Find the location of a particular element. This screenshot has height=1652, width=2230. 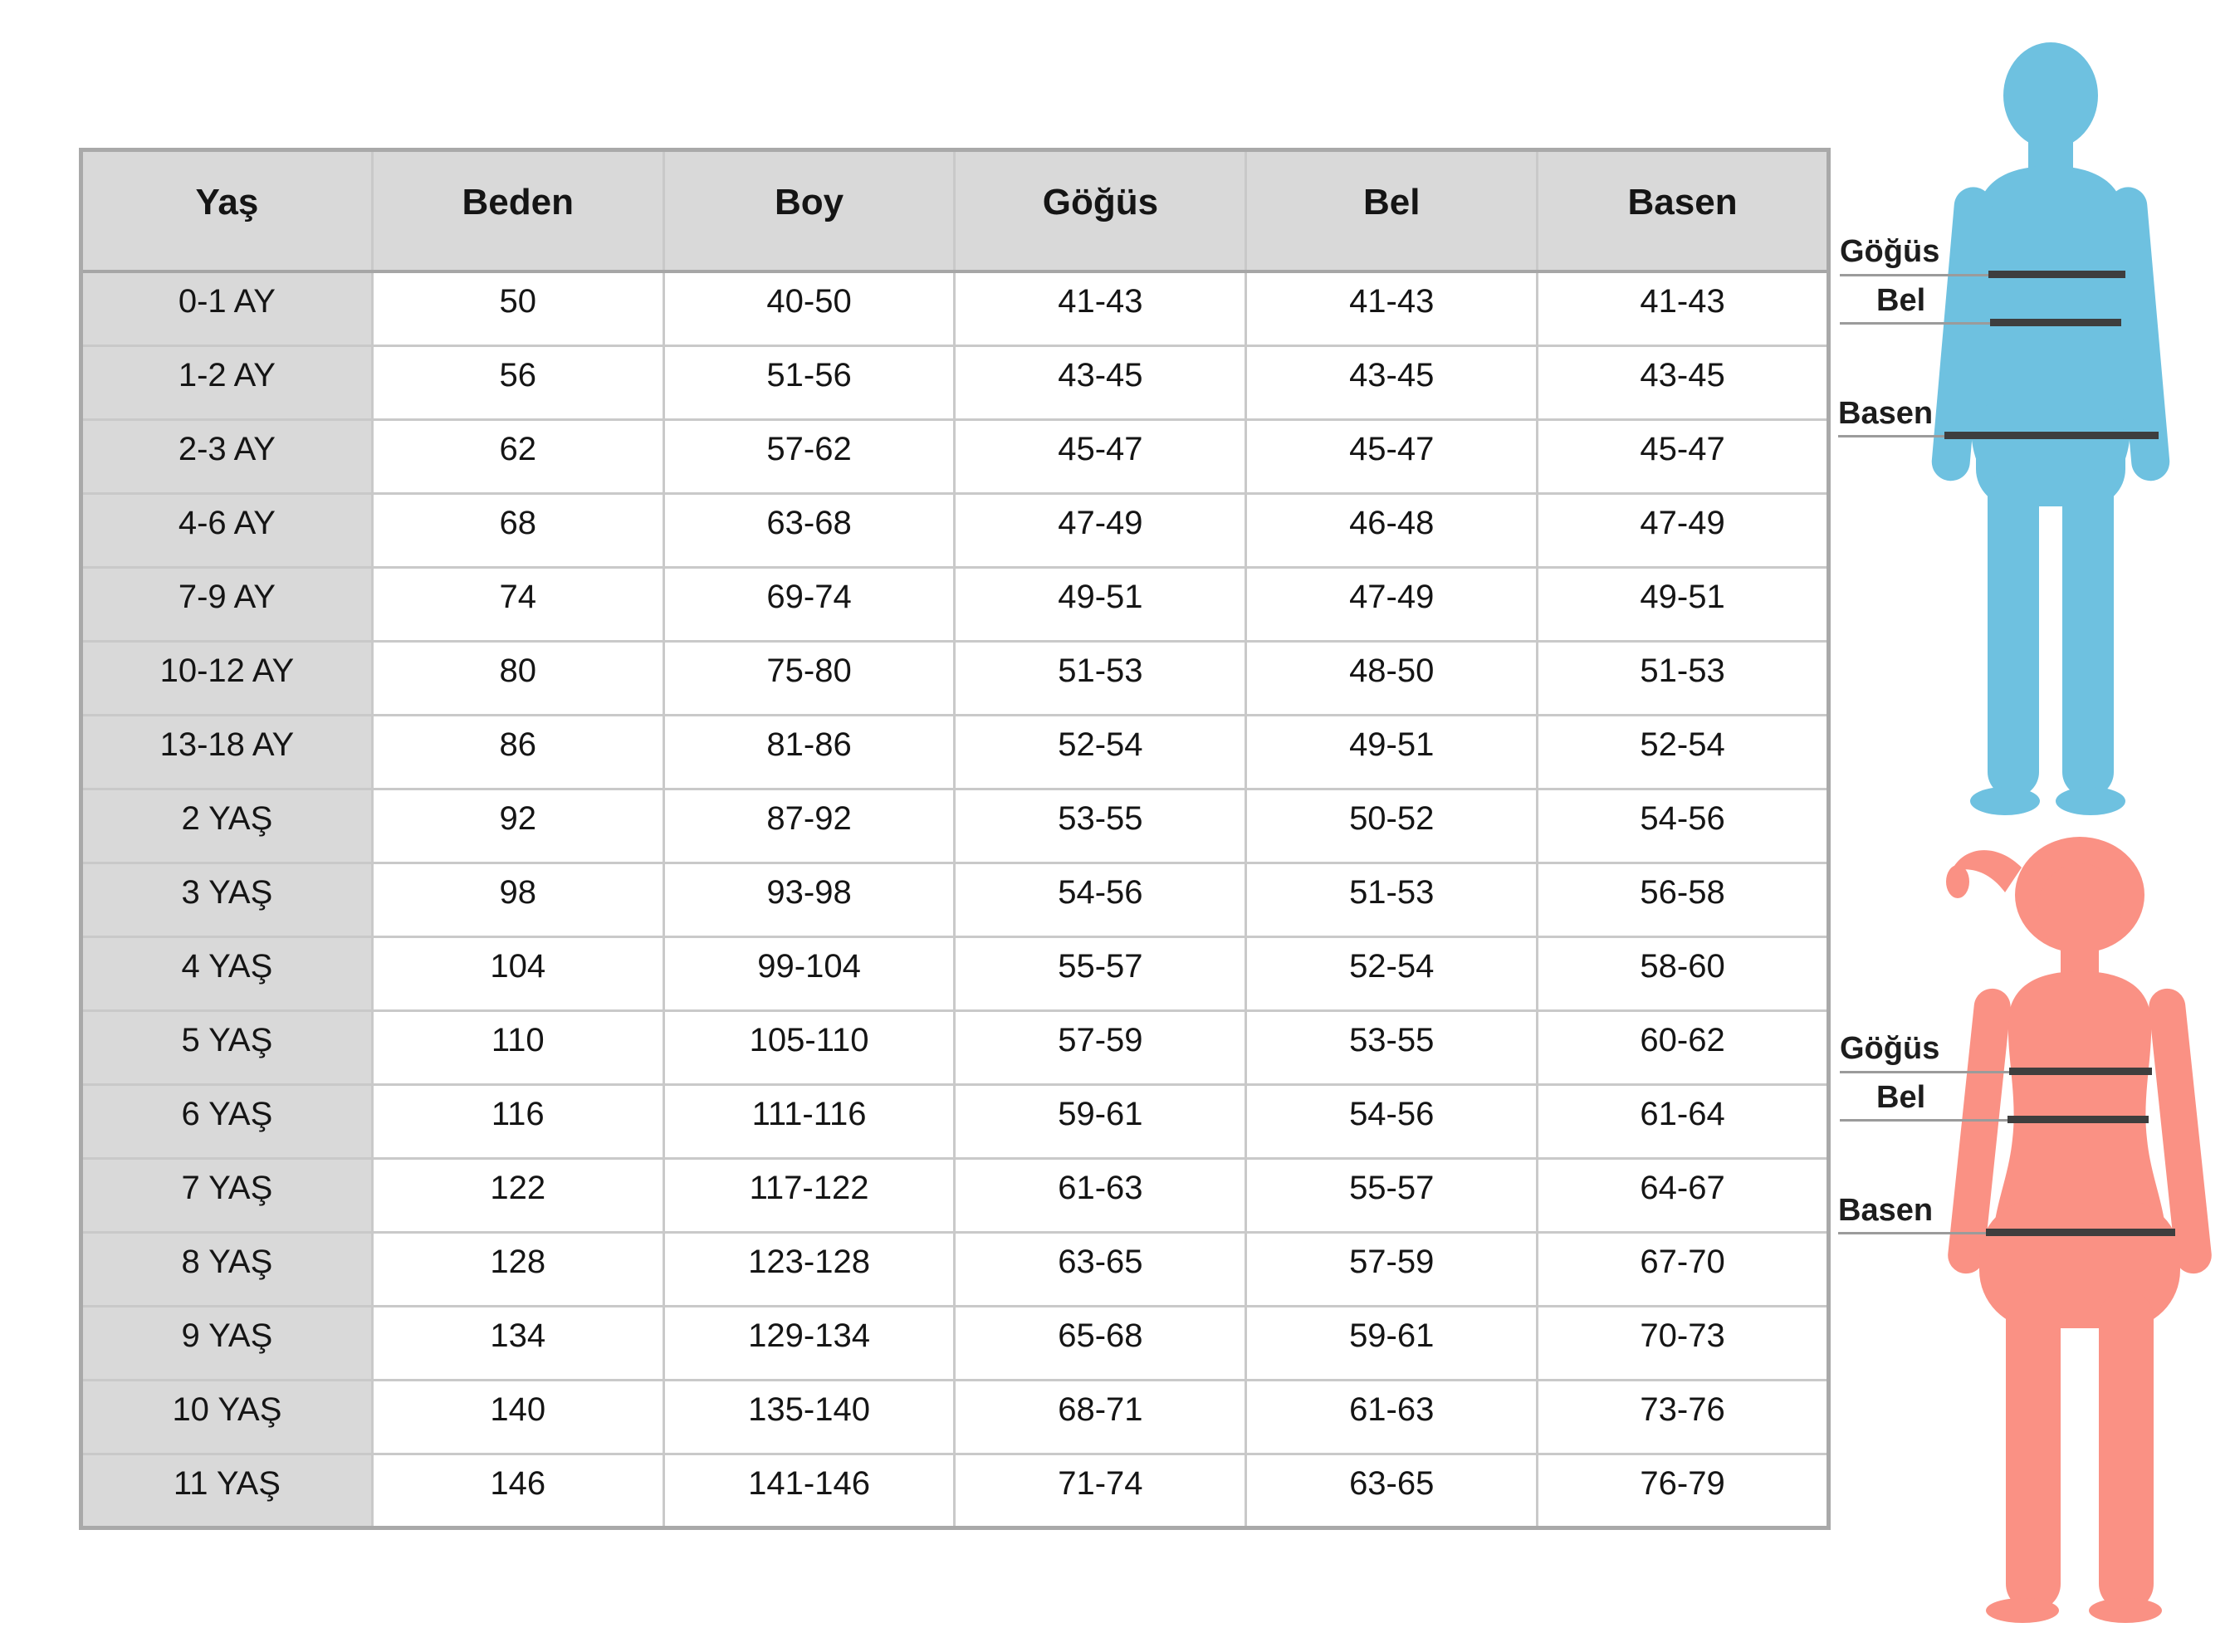

table-cell: 46-48 is located at coordinates (1392, 530).